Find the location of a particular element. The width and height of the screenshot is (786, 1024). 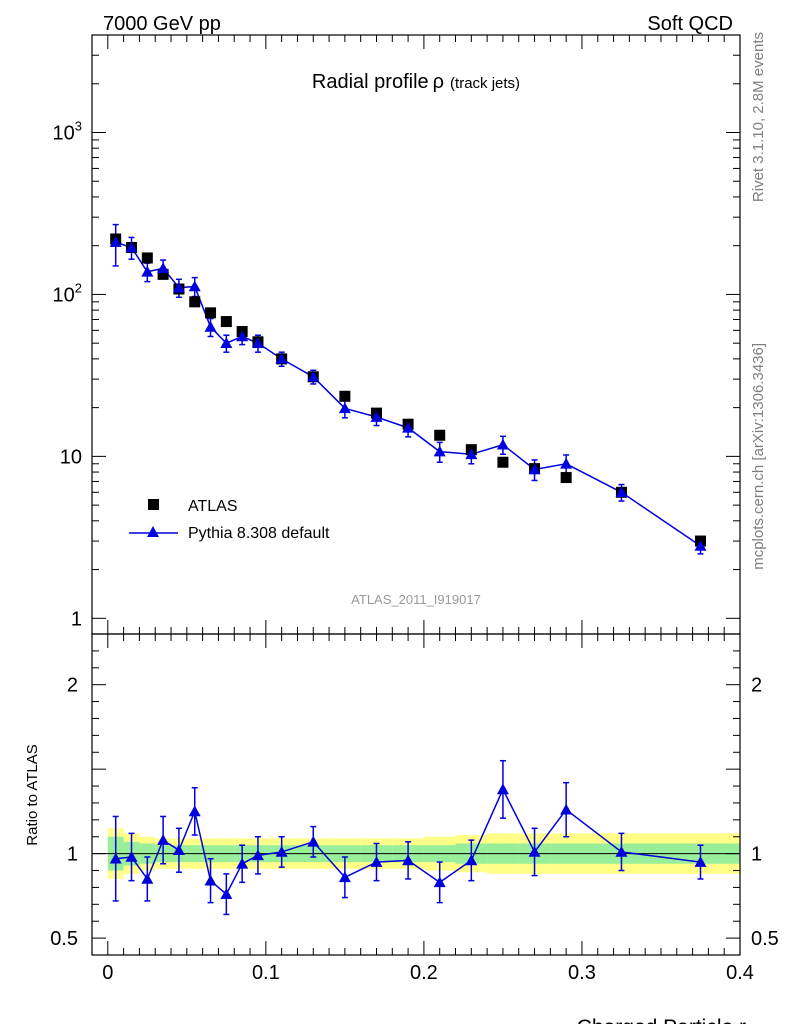

analysis-id: ATLAS_2011_I919017 is located at coordinates (416, 599).